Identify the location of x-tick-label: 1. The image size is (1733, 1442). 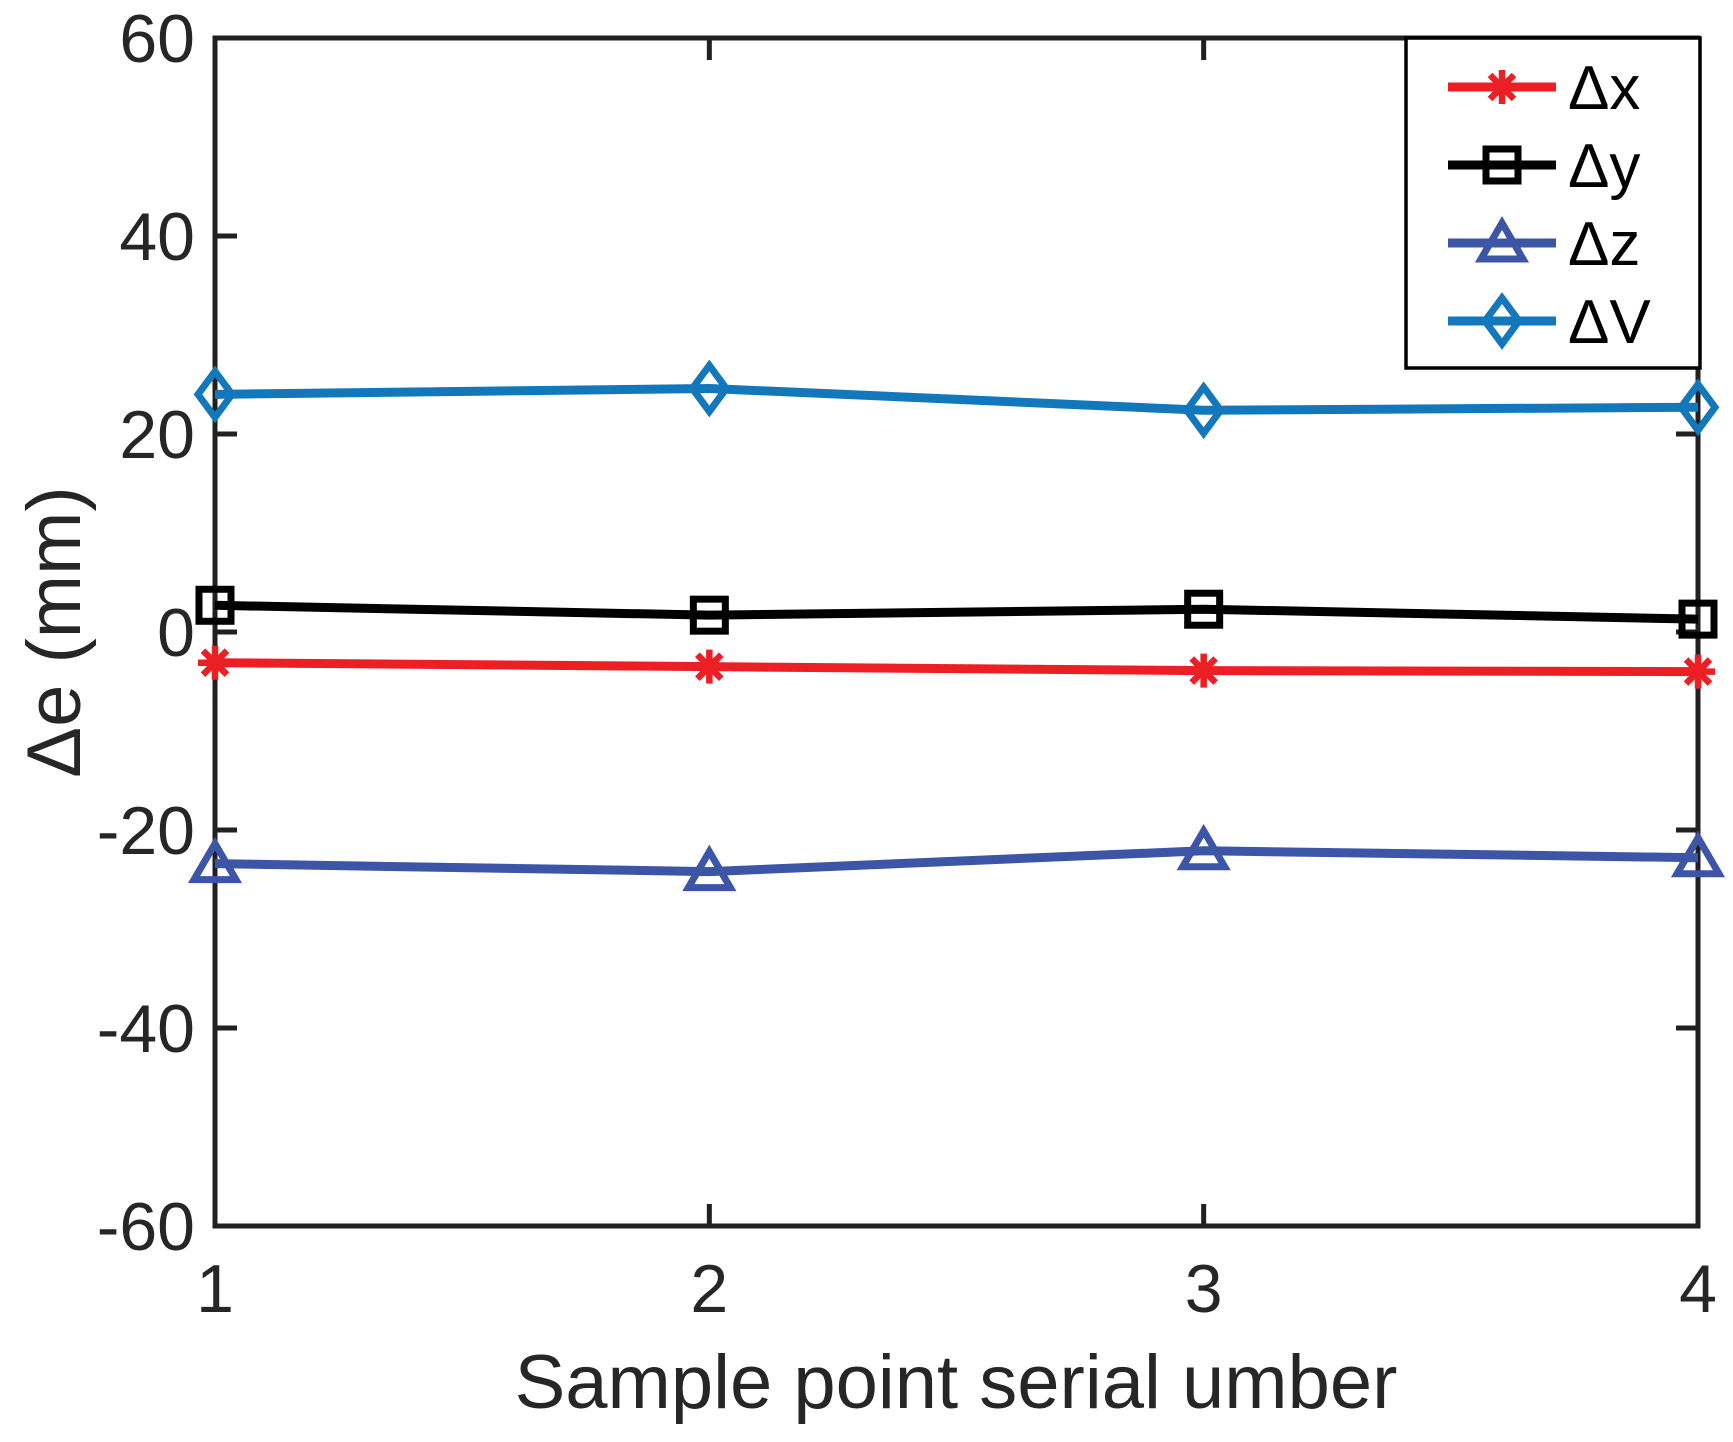
(215, 1289).